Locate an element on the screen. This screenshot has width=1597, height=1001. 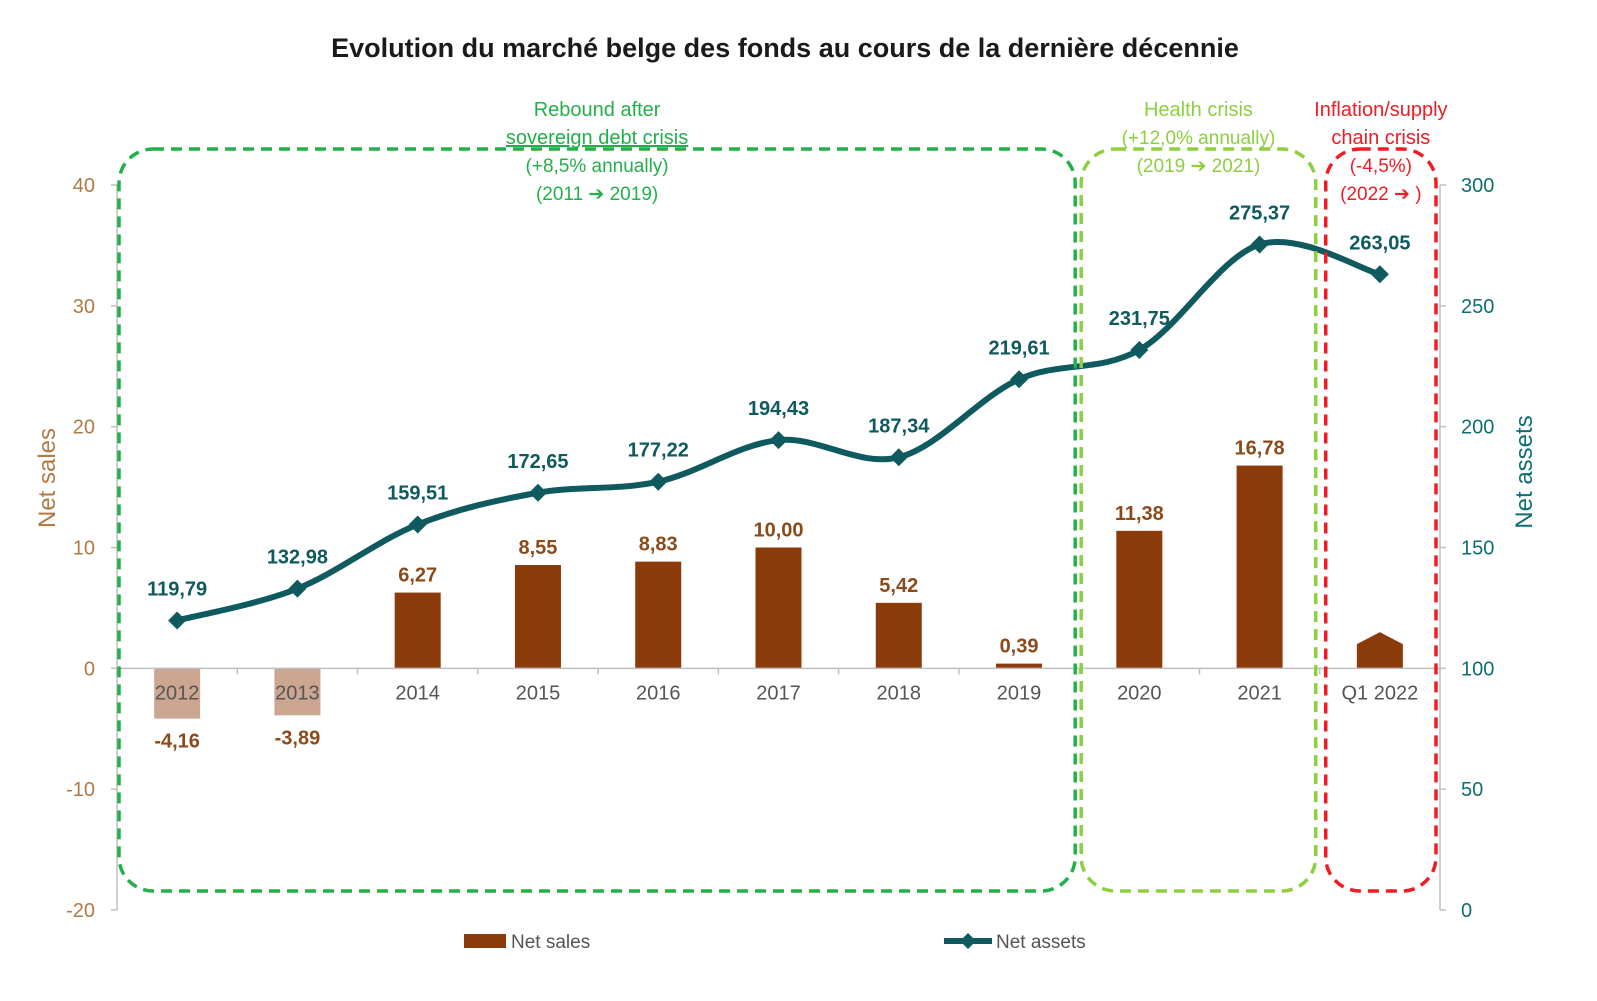
x-tick-label: 2016 is located at coordinates (658, 693).